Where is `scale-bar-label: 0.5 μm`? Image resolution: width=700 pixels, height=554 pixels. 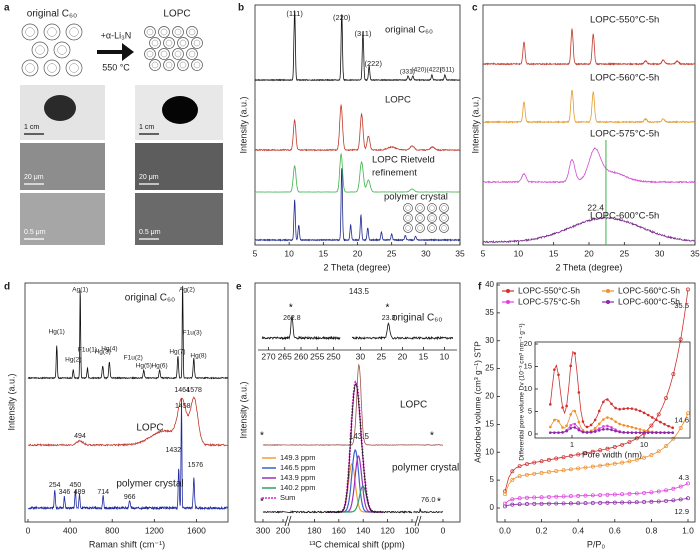 scale-bar-label: 0.5 μm is located at coordinates (150, 232).